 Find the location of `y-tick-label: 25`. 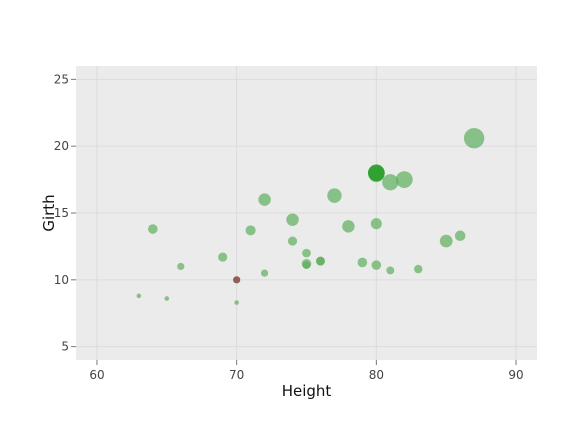

y-tick-label: 25 is located at coordinates (61, 79).